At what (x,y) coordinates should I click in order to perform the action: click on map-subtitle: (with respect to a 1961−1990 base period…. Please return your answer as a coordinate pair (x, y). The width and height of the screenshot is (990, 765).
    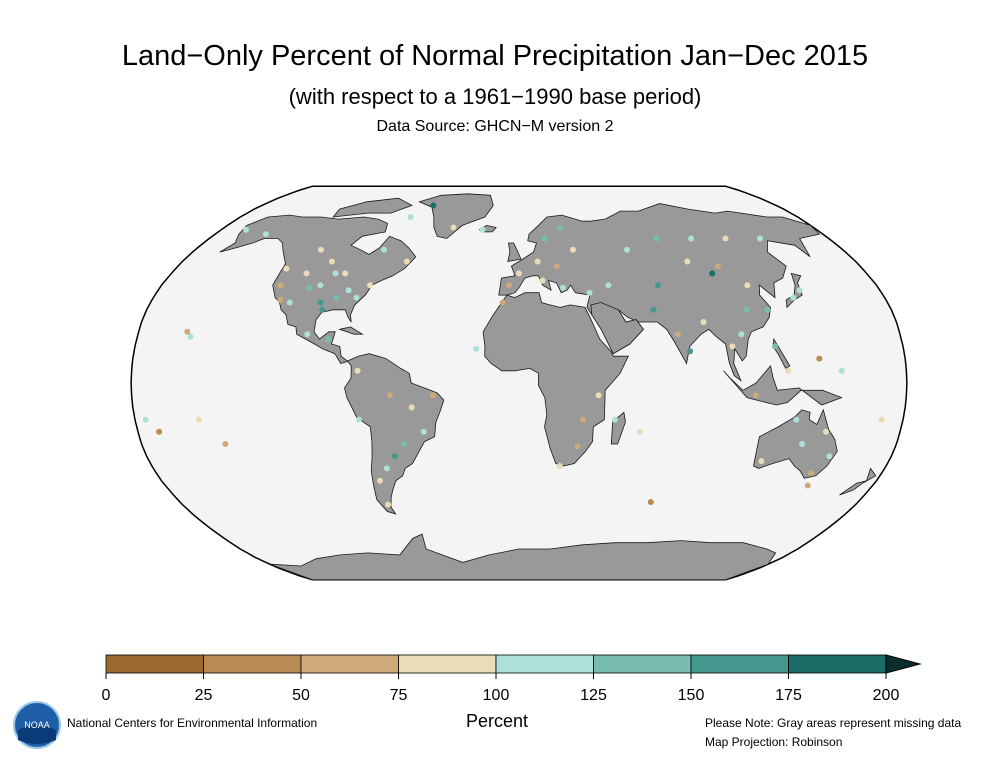
    Looking at the image, I should click on (495, 96).